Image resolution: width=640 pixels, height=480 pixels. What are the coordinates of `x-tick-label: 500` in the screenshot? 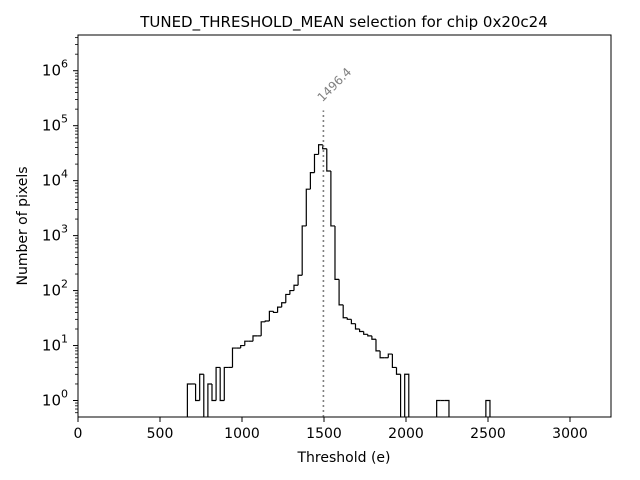 It's located at (160, 434).